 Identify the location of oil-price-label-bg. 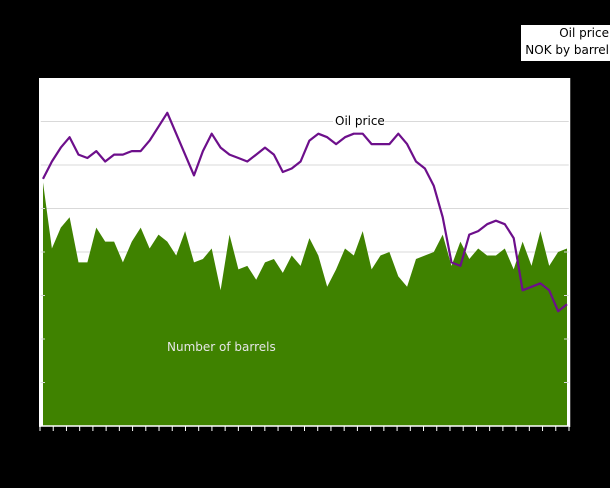
(359, 120).